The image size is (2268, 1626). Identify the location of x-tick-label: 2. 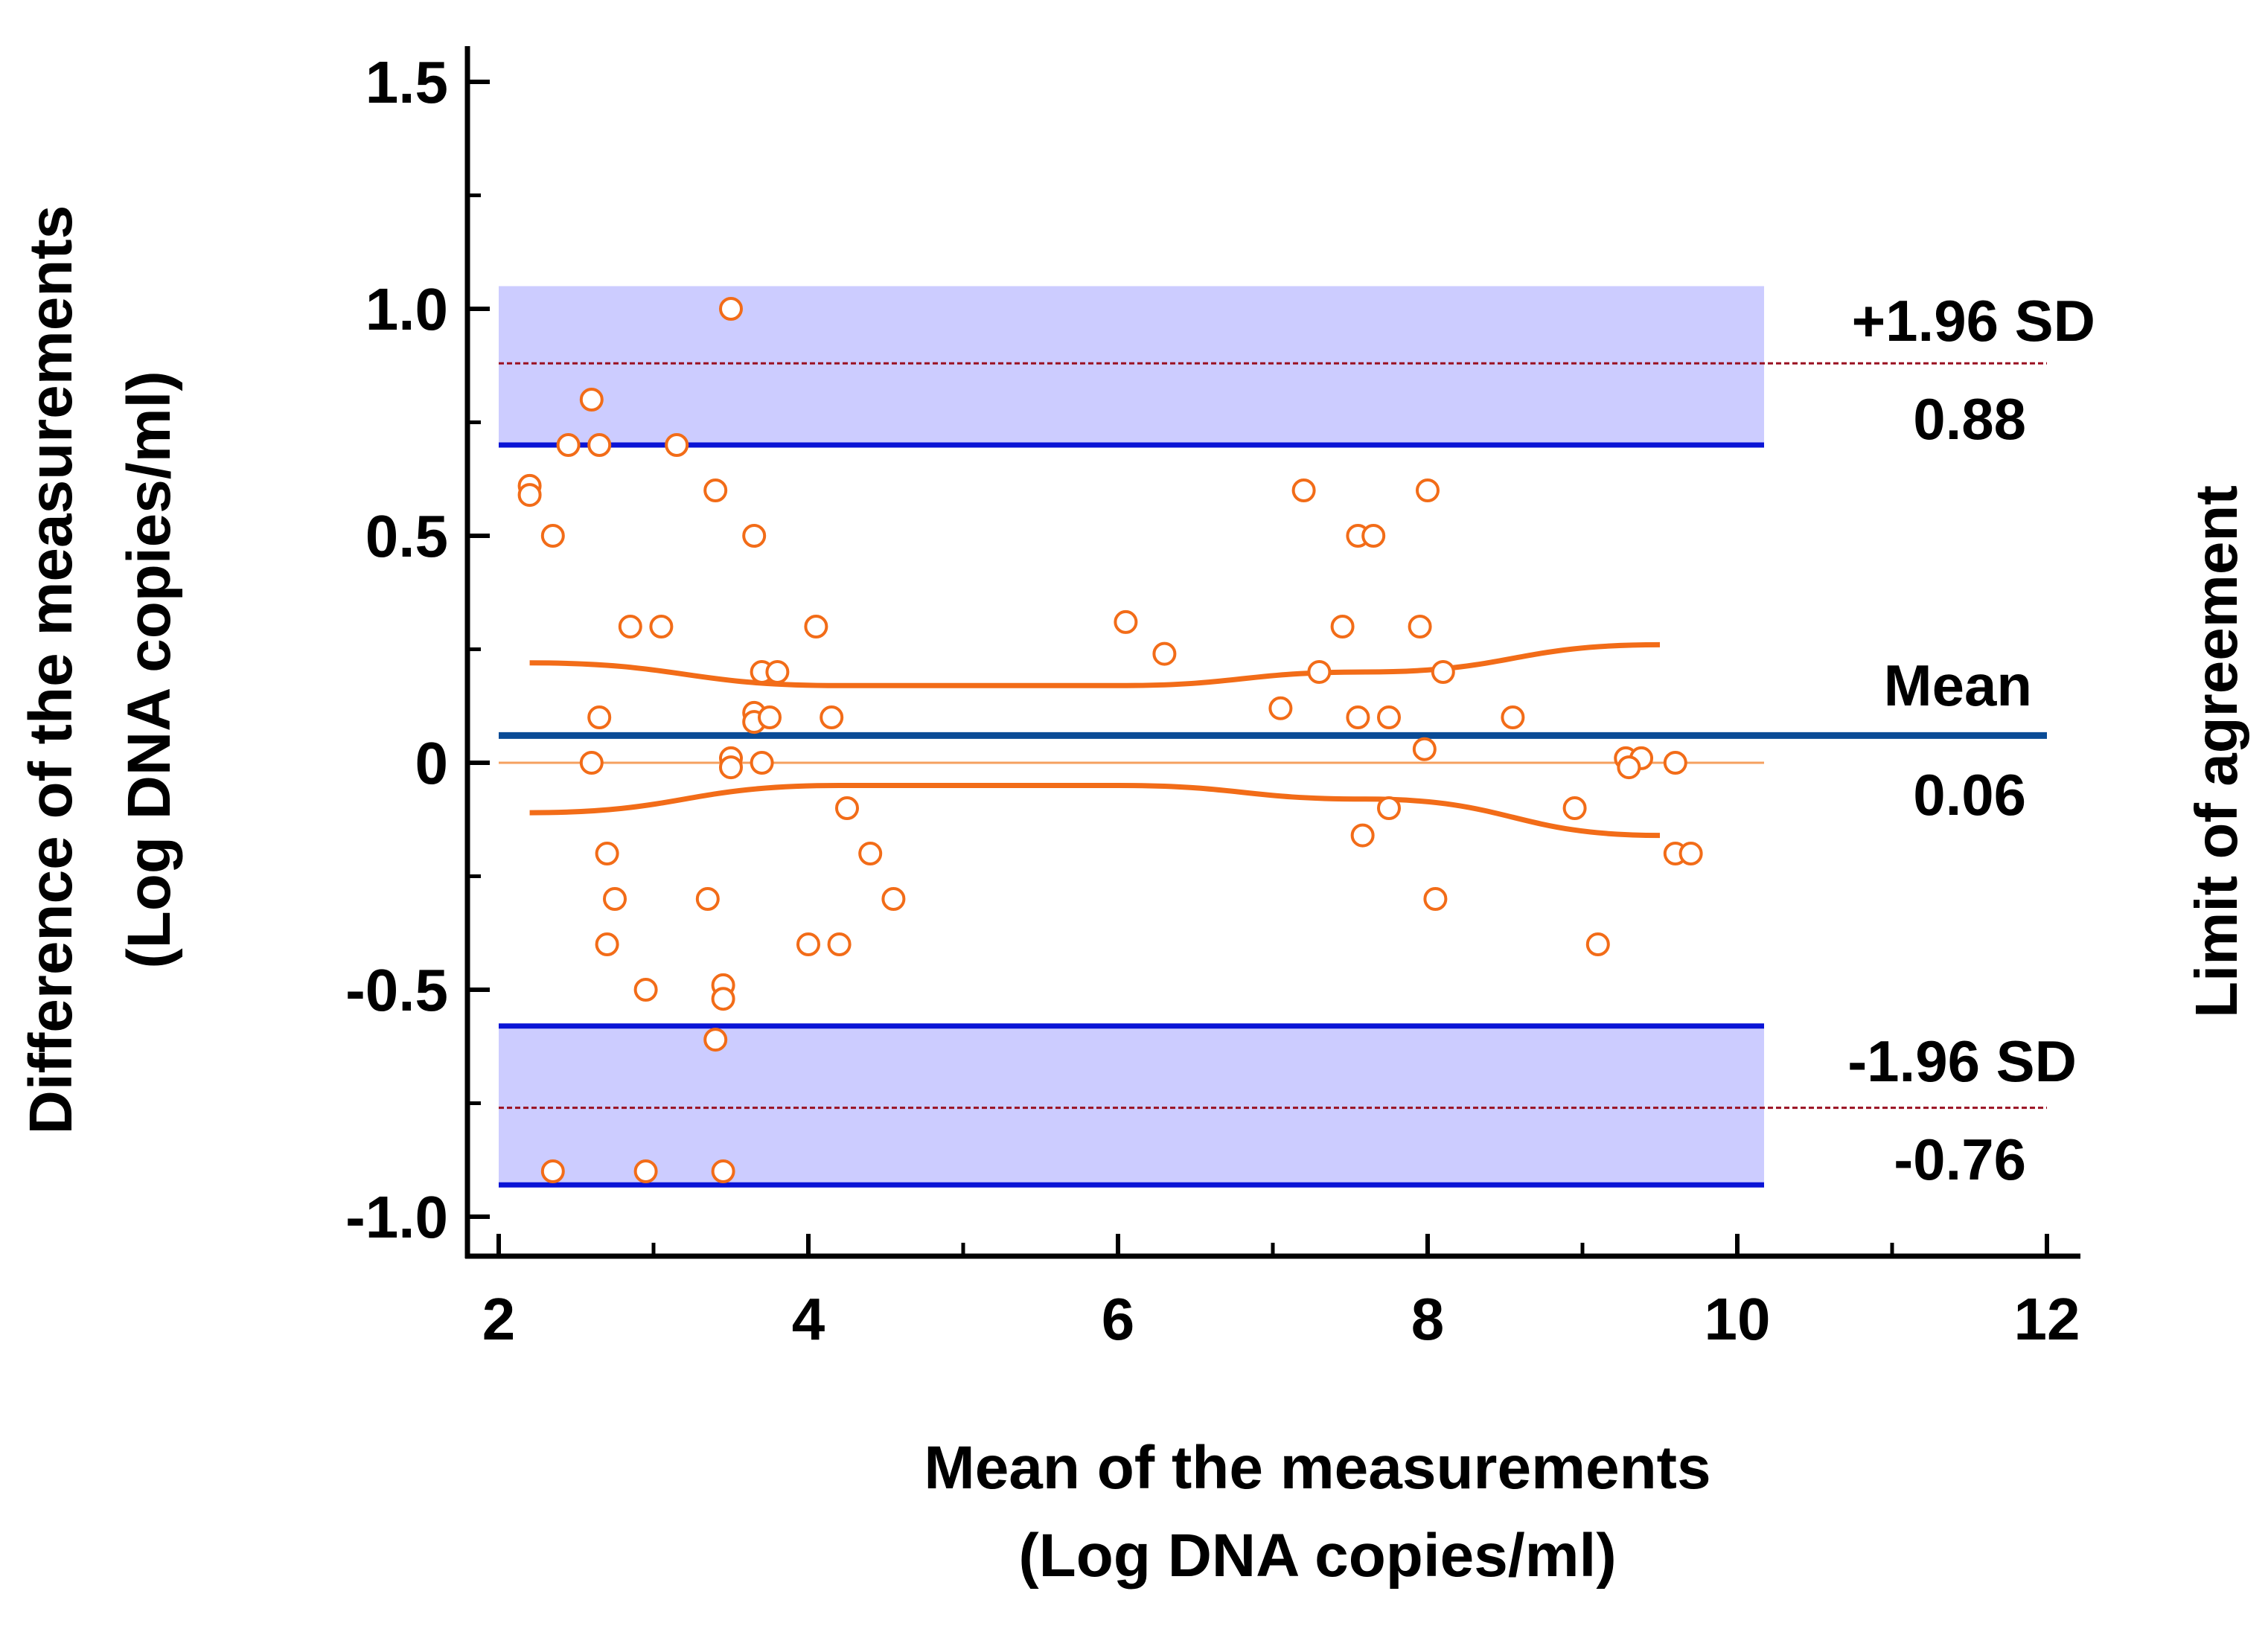
(499, 1319).